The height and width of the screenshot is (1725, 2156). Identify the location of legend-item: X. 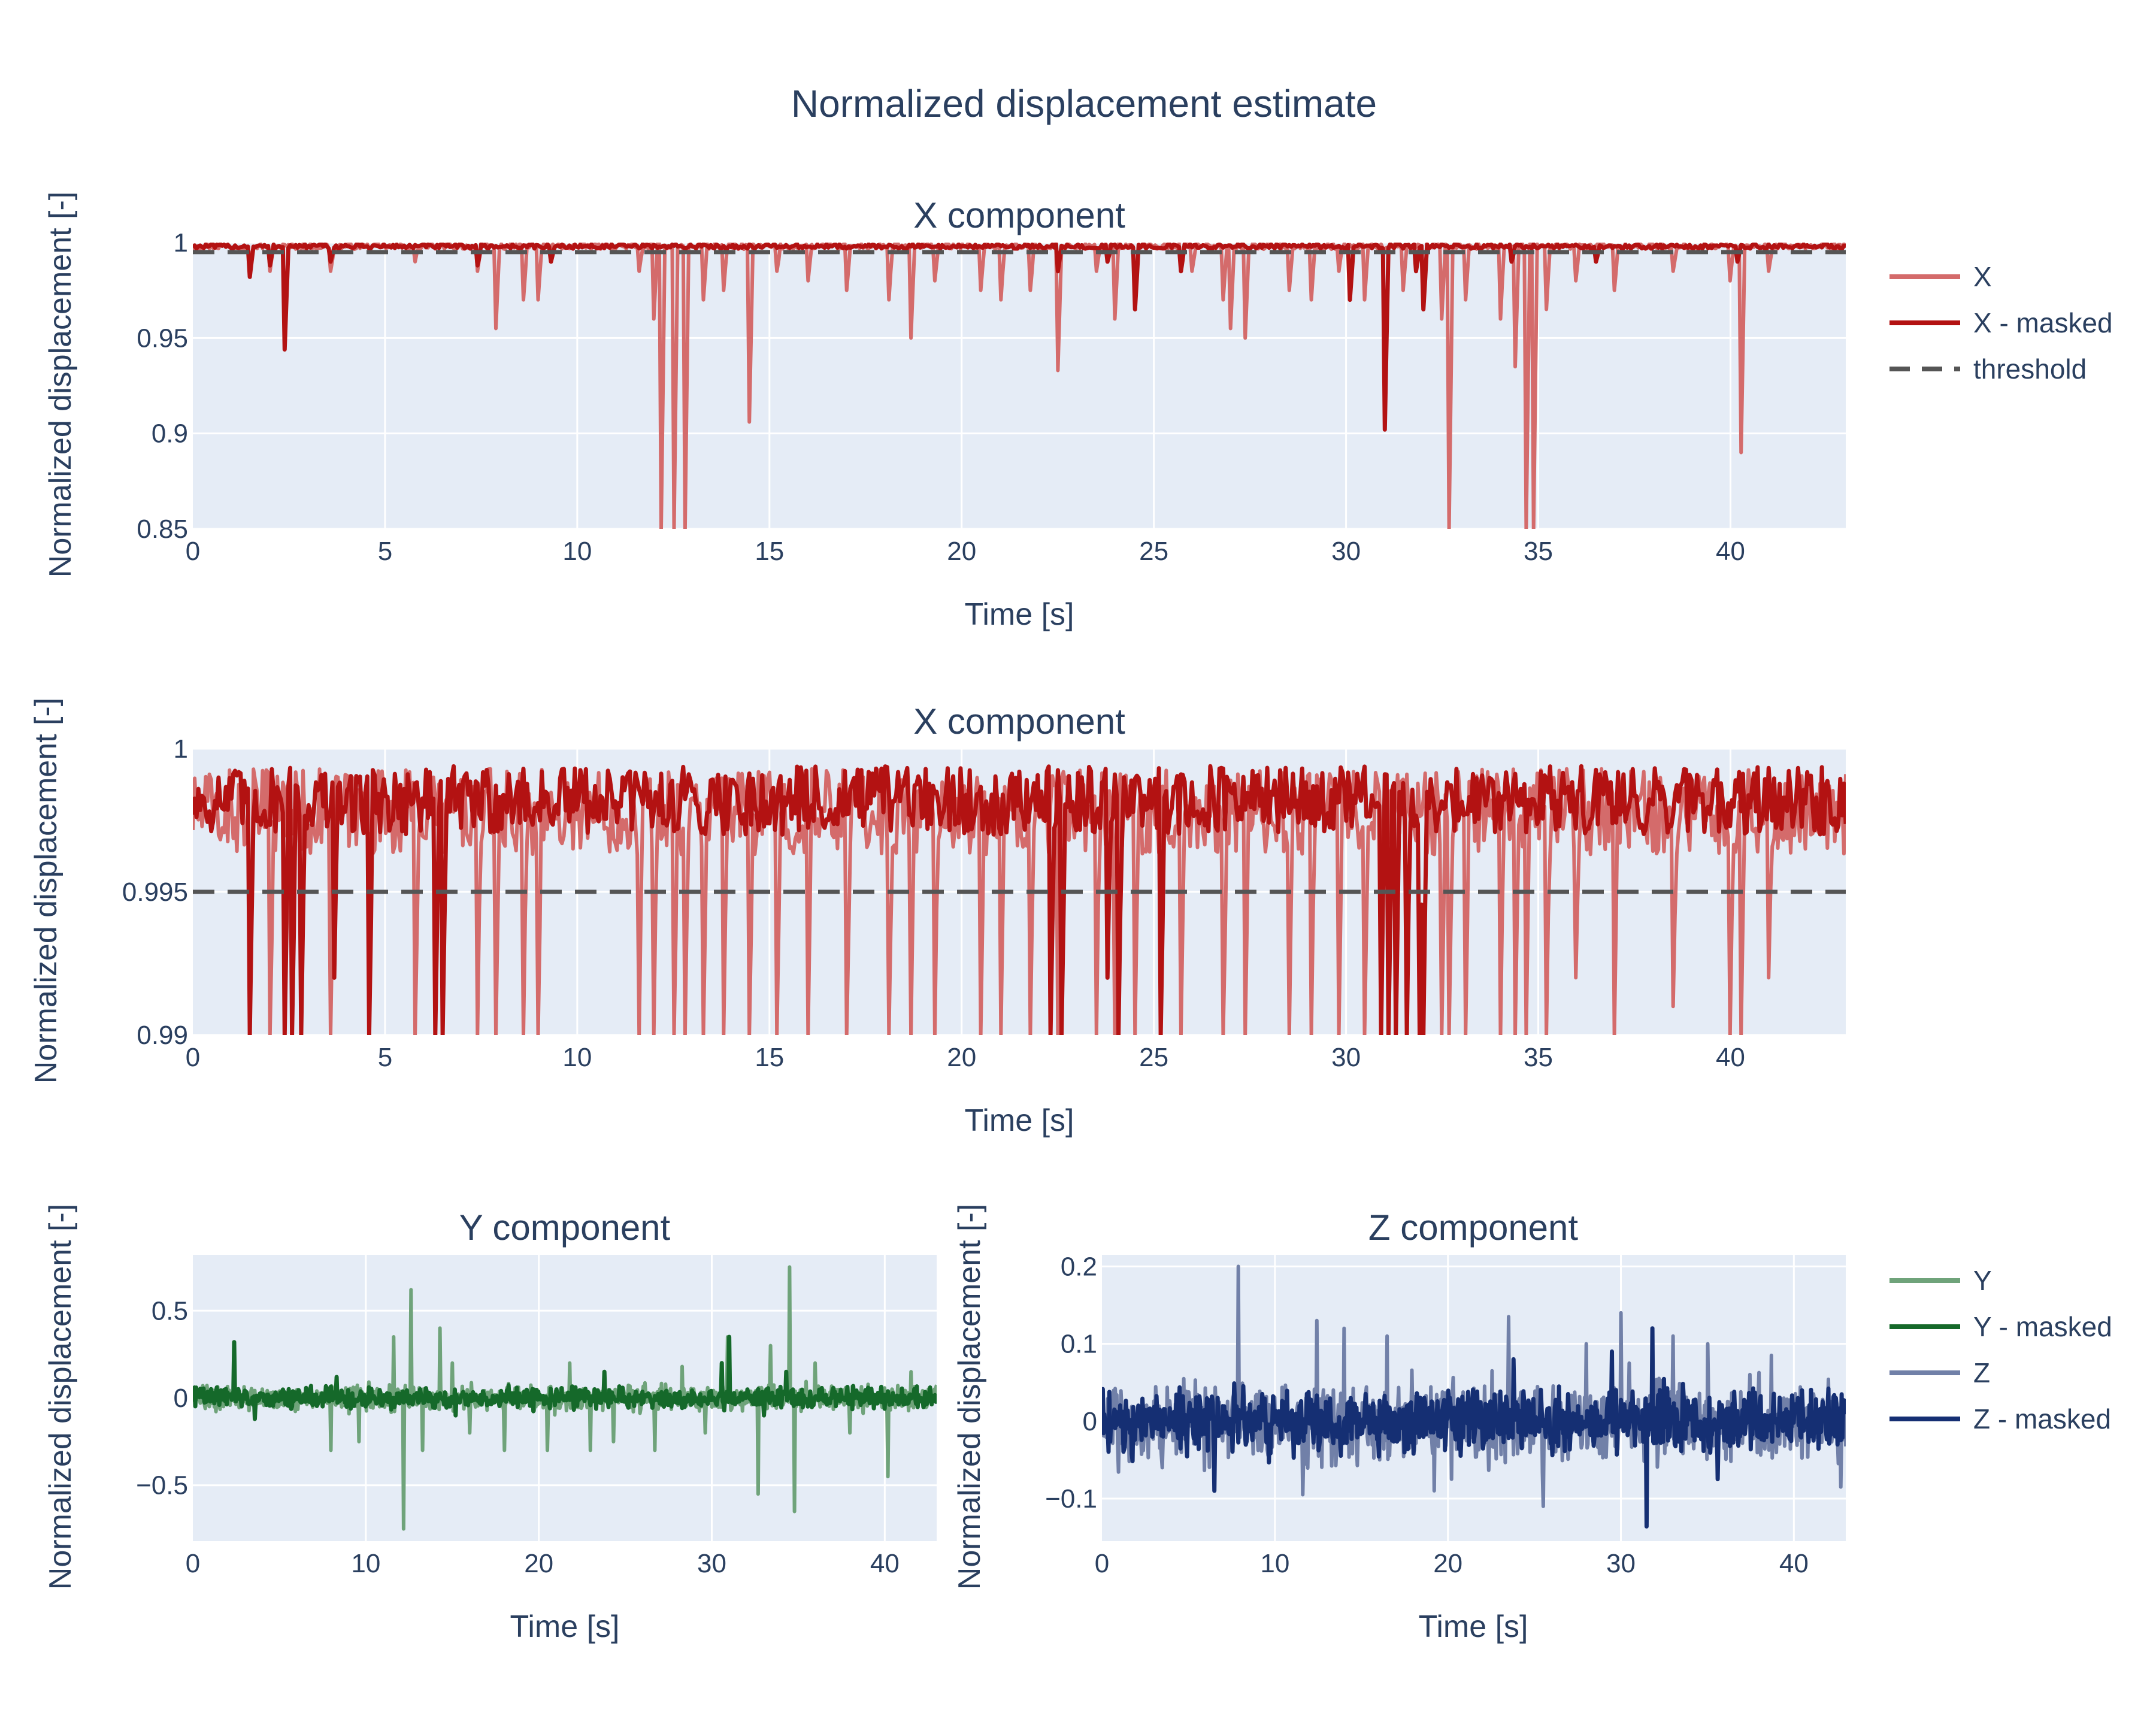
(1941, 276).